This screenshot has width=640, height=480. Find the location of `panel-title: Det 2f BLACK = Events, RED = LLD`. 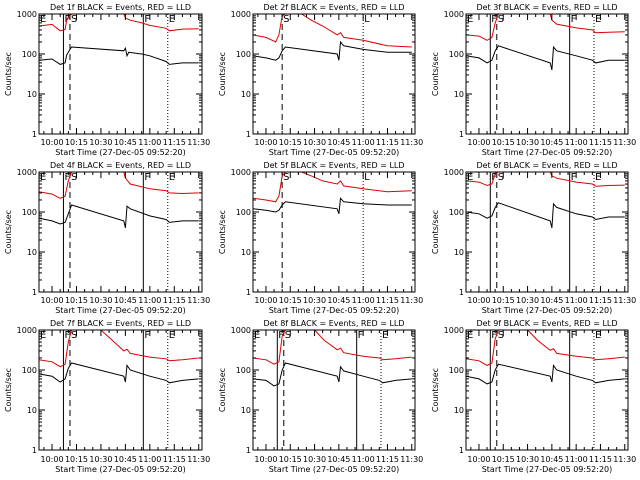

panel-title: Det 2f BLACK = Events, RED = LLD is located at coordinates (333, 7).